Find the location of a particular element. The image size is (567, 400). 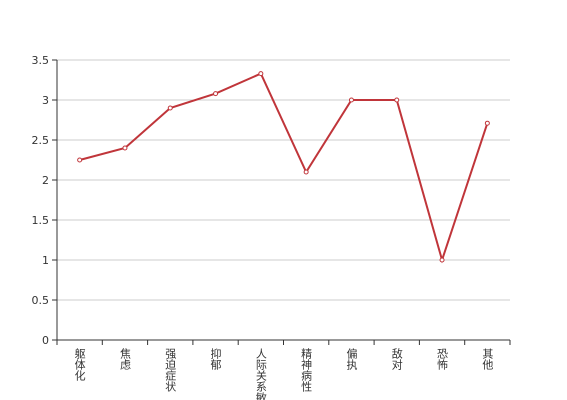

x-tick-label: 抑郁 is located at coordinates (215, 358).